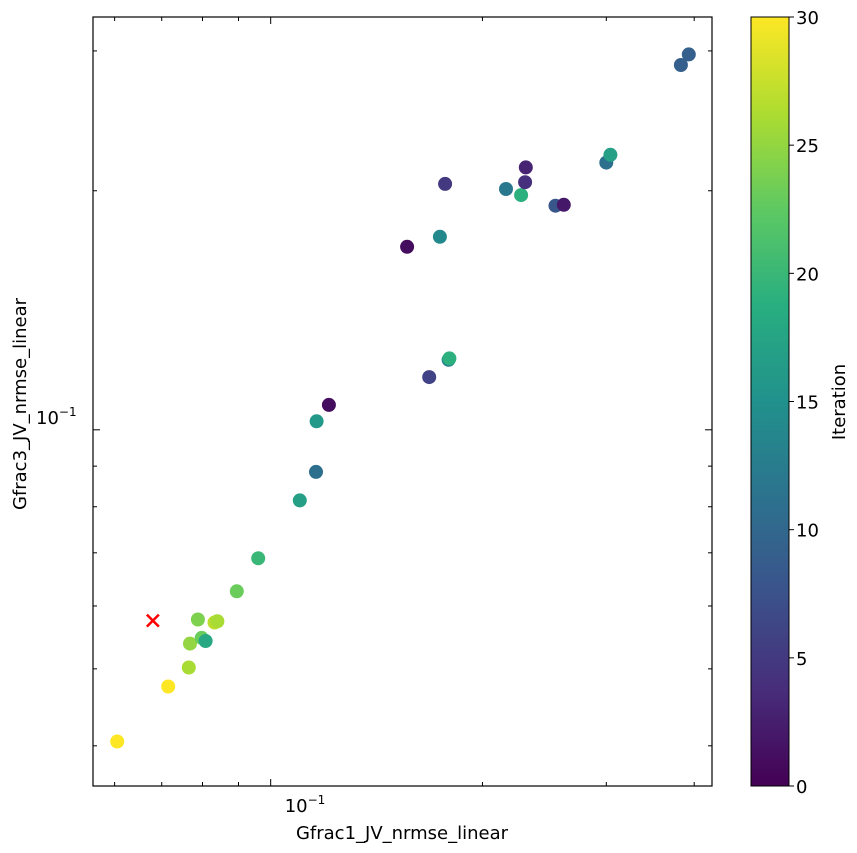 Image resolution: width=857 pixels, height=853 pixels. I want to click on colorbar-ticks: 0 5 10 15 20 25 30, so click(804, 403).